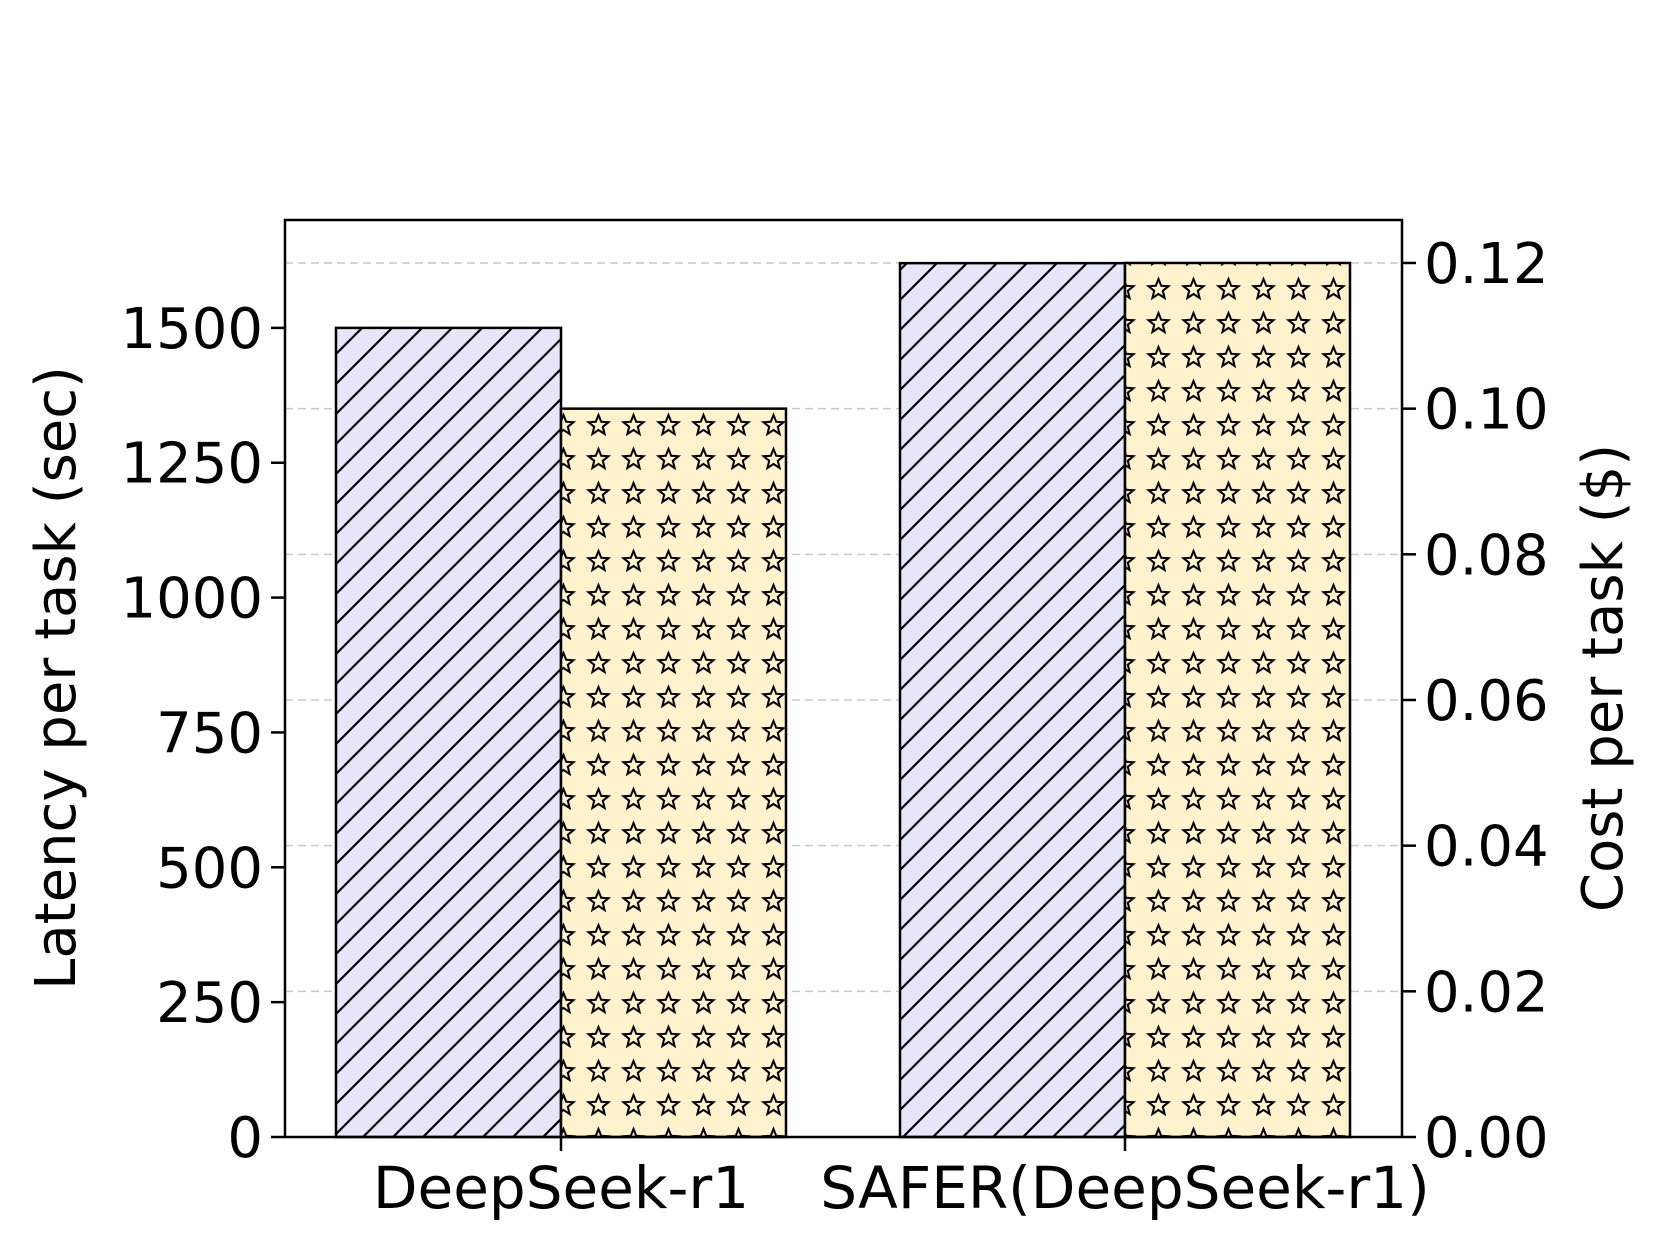  Describe the element at coordinates (209, 733) in the screenshot. I see `left-tick-label: 750` at that location.